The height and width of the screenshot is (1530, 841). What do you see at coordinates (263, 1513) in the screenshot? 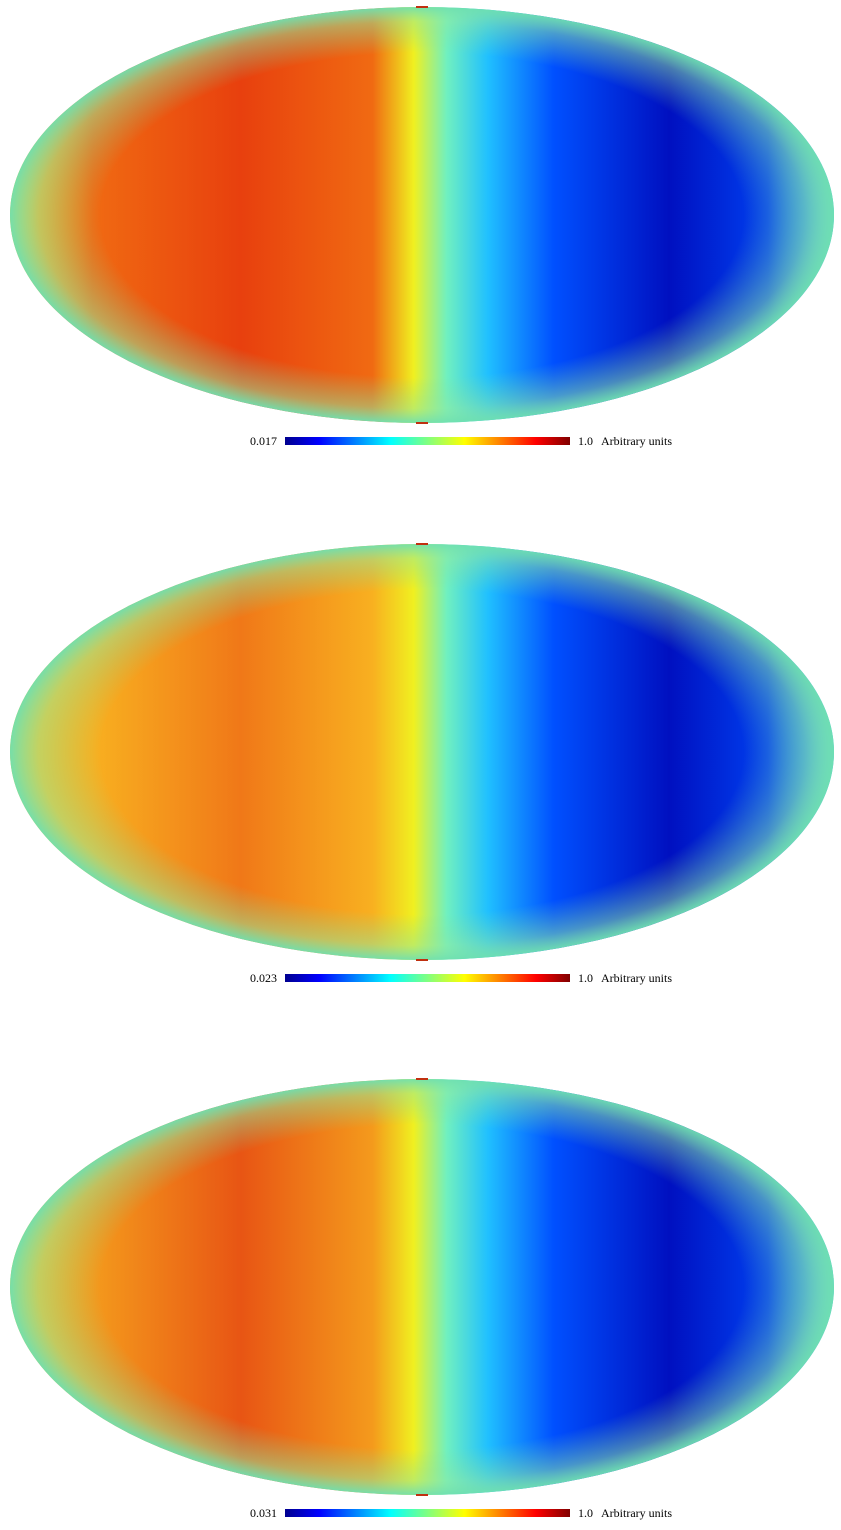
I see `colorbar-tick-label: 0.031` at bounding box center [263, 1513].